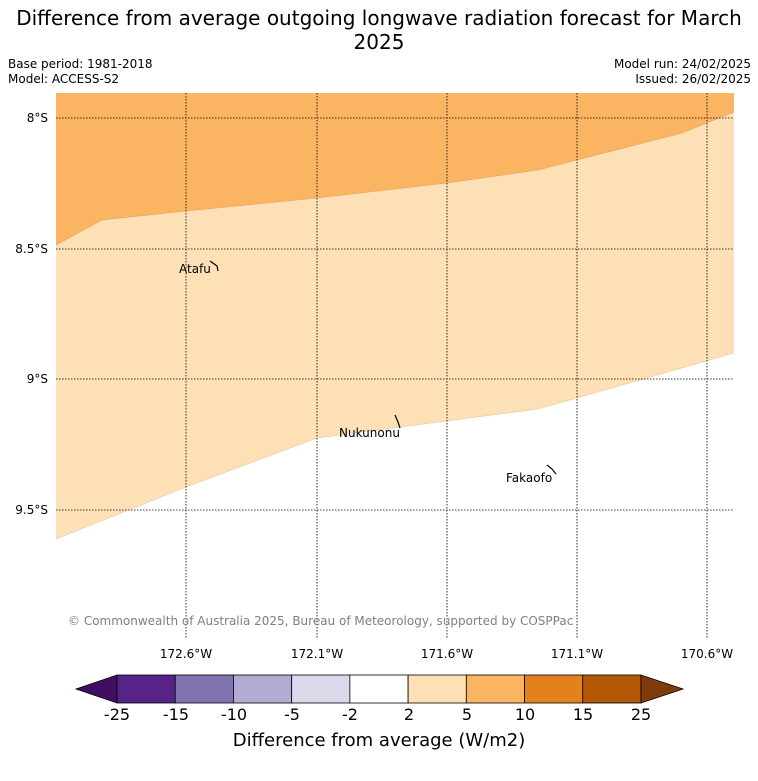  I want to click on lon-label-170-6: 170.6°W, so click(707, 654).